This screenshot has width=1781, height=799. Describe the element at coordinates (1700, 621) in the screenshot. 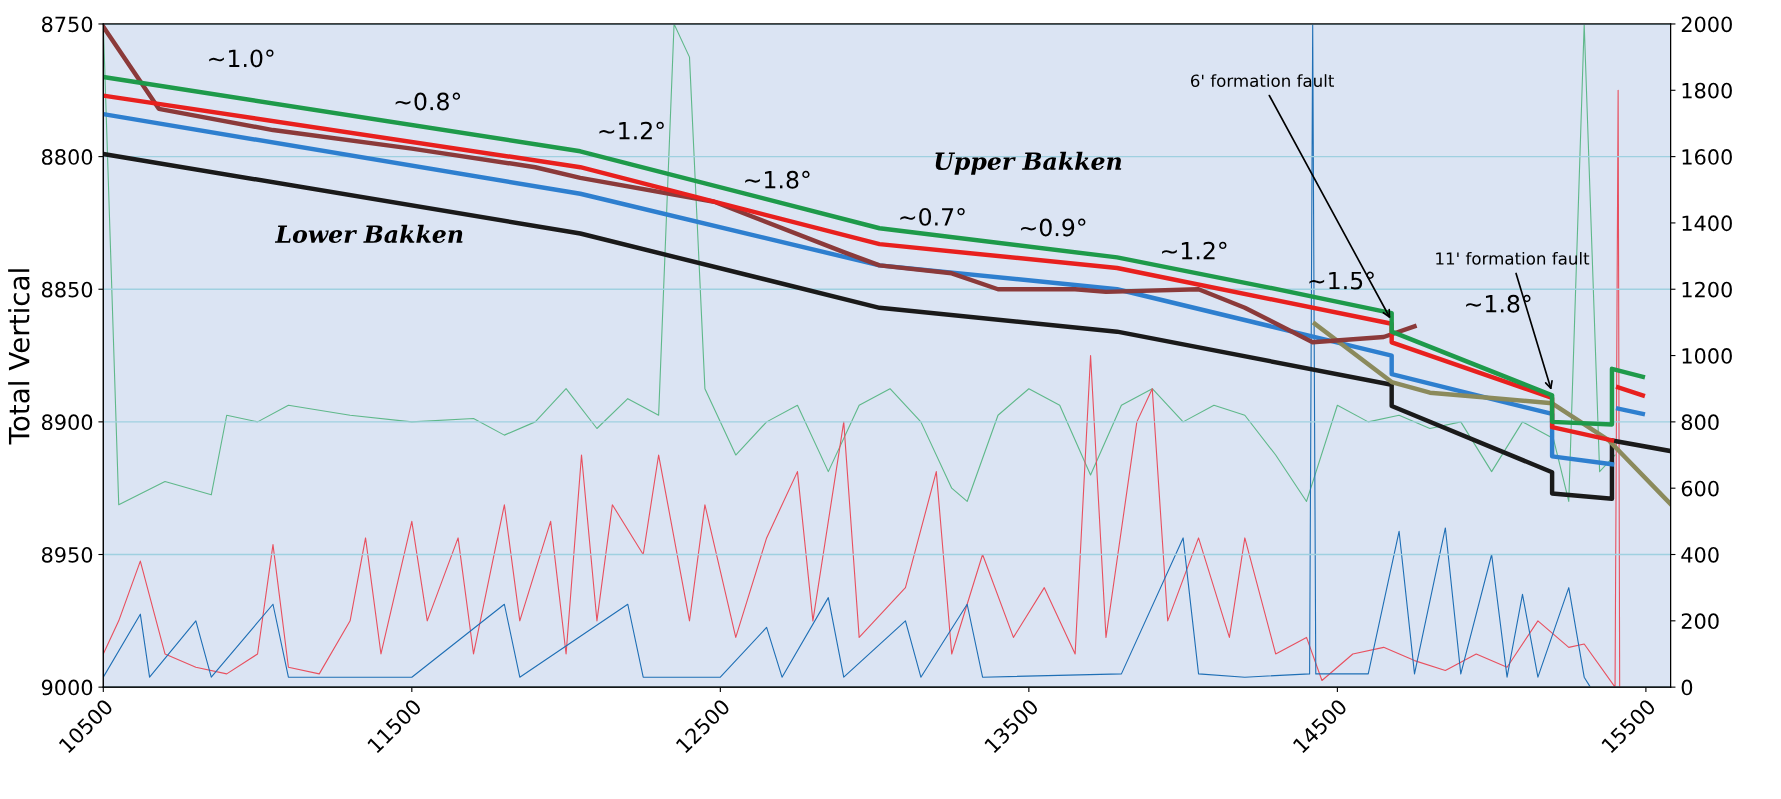

I see `y2-tick-label: 200` at that location.